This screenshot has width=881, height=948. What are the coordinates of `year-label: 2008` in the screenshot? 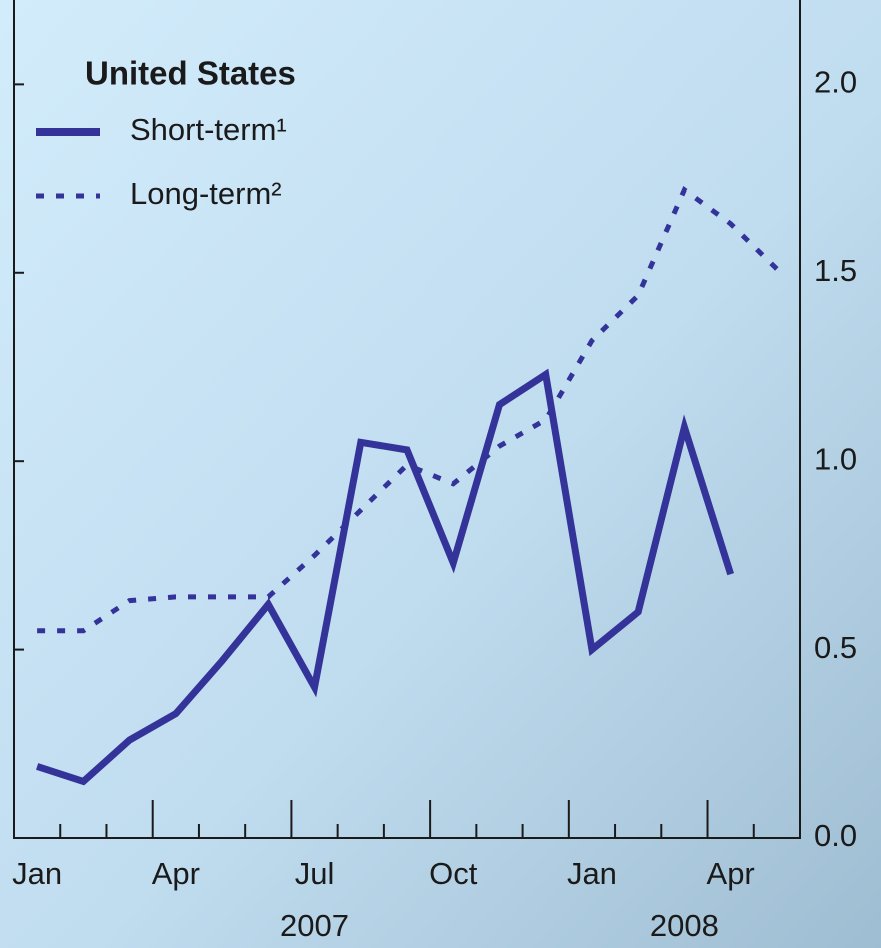 It's located at (684, 925).